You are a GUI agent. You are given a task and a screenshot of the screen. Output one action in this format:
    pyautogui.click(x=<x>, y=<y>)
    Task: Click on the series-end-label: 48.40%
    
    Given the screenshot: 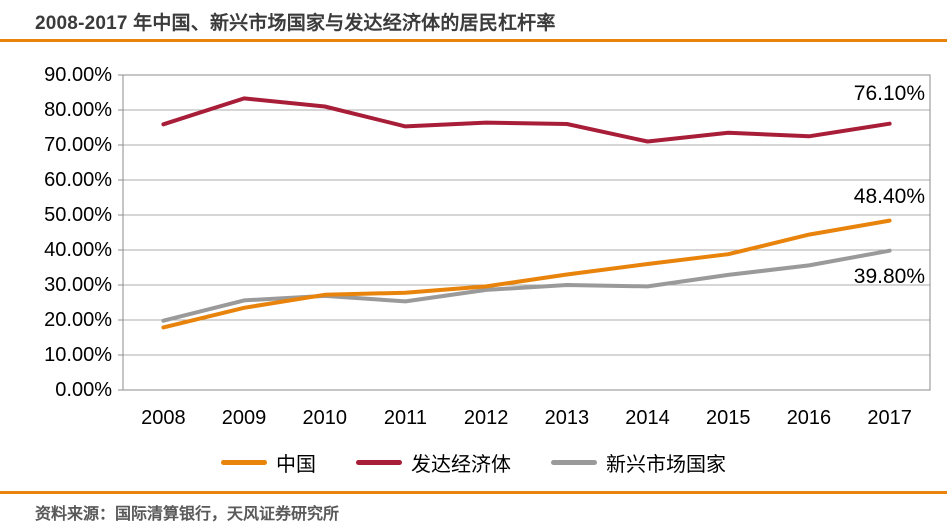 What is the action you would take?
    pyautogui.click(x=889, y=196)
    